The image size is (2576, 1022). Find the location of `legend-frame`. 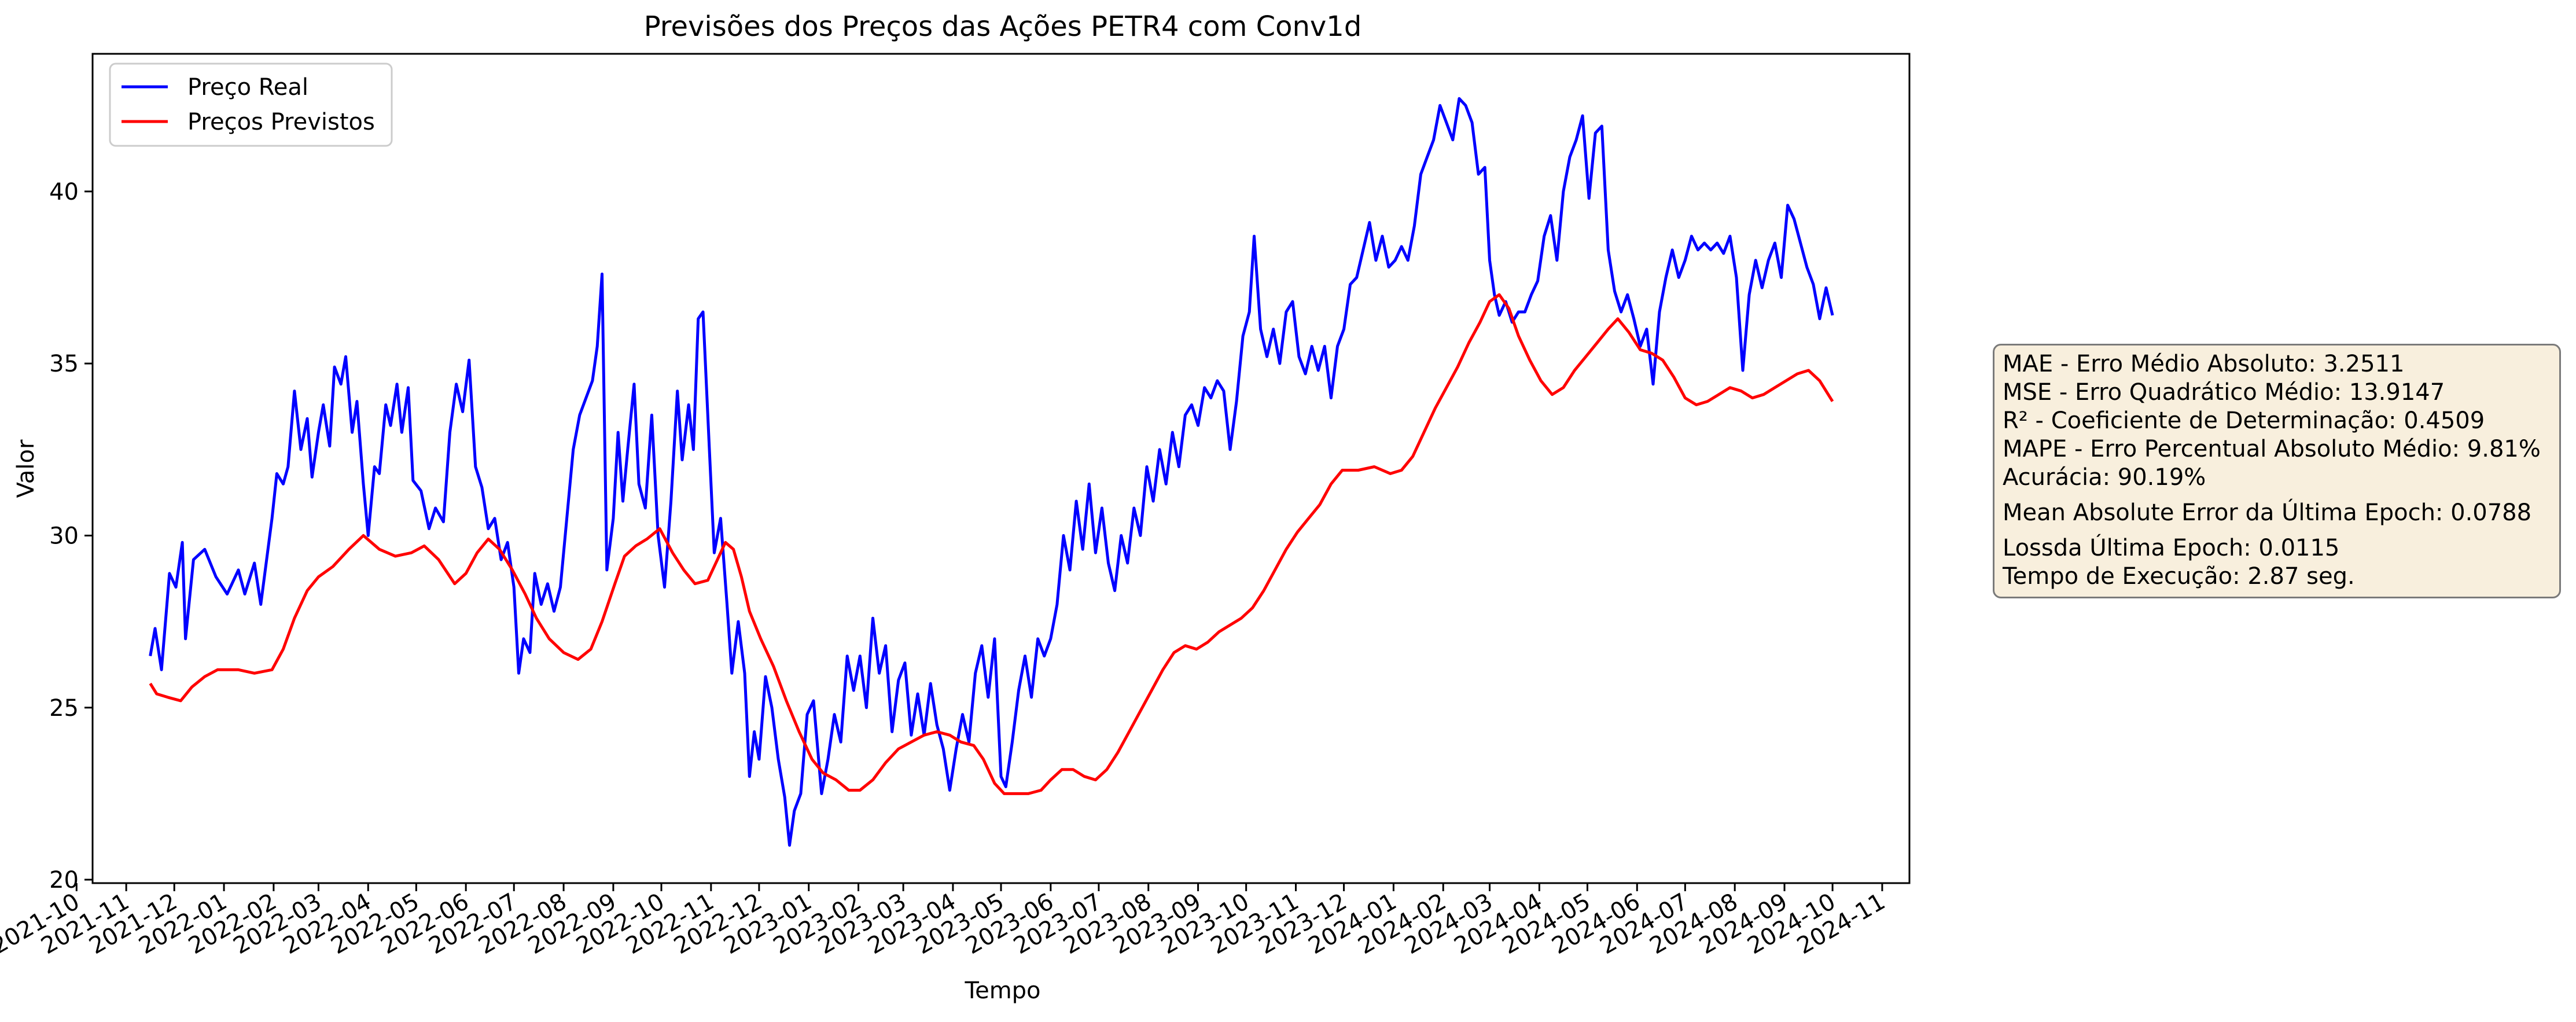

legend-frame is located at coordinates (251, 105).